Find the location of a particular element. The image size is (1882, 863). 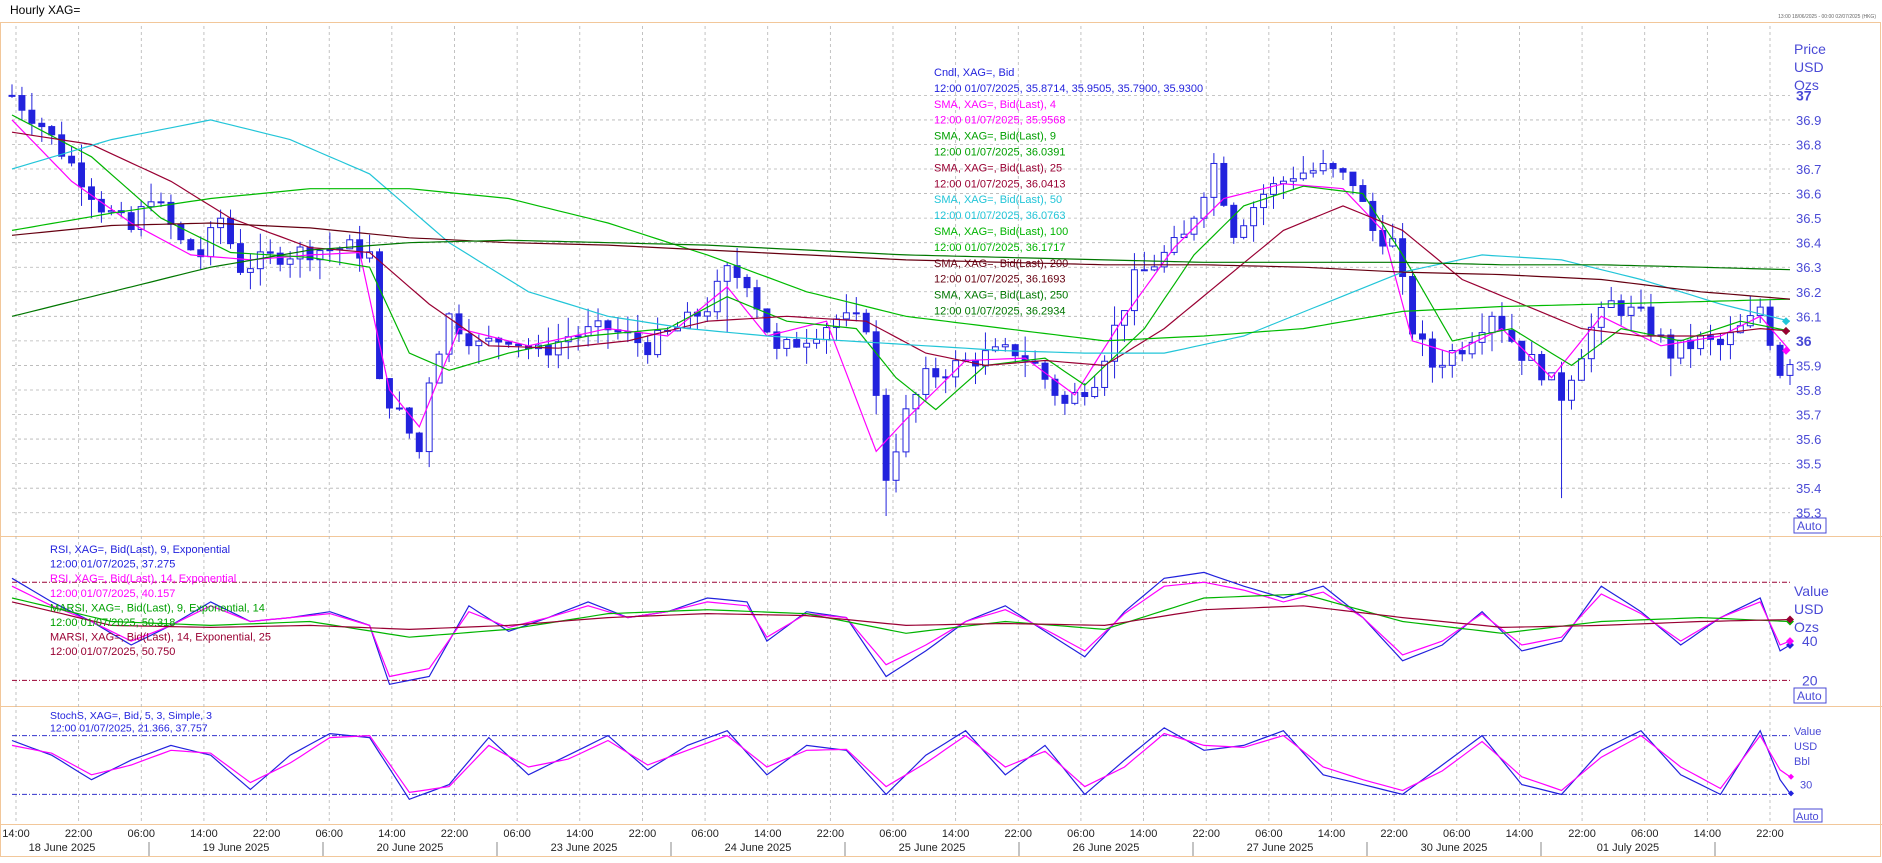

price-tick-label: 36.7 is located at coordinates (1808, 169).